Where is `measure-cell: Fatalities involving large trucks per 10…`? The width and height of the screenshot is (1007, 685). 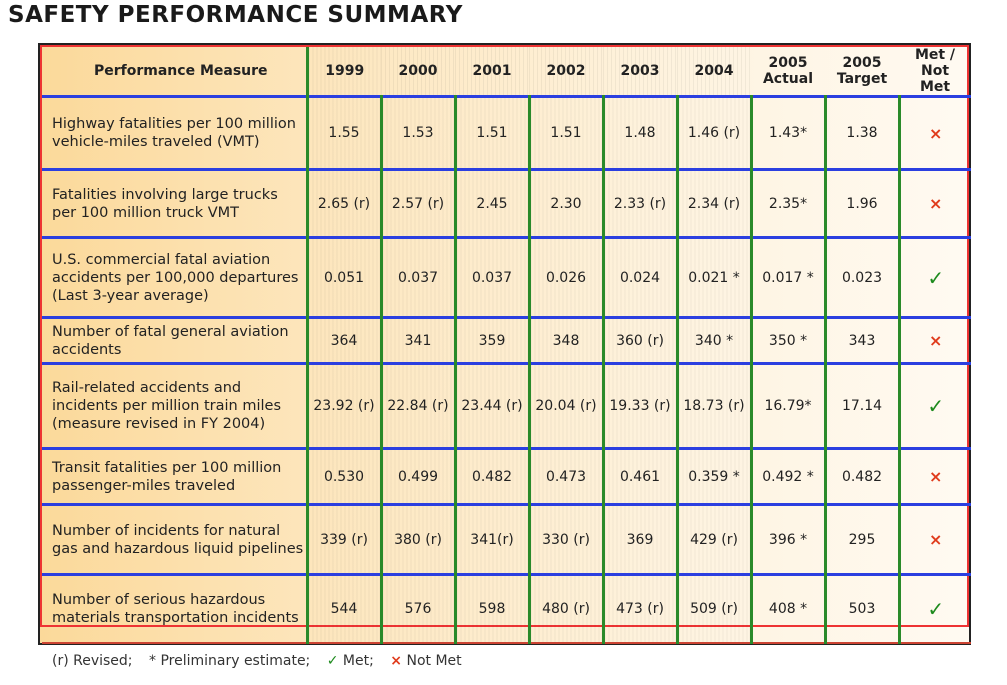
measure-cell: Fatalities involving large trucks per 10… is located at coordinates (175, 203).